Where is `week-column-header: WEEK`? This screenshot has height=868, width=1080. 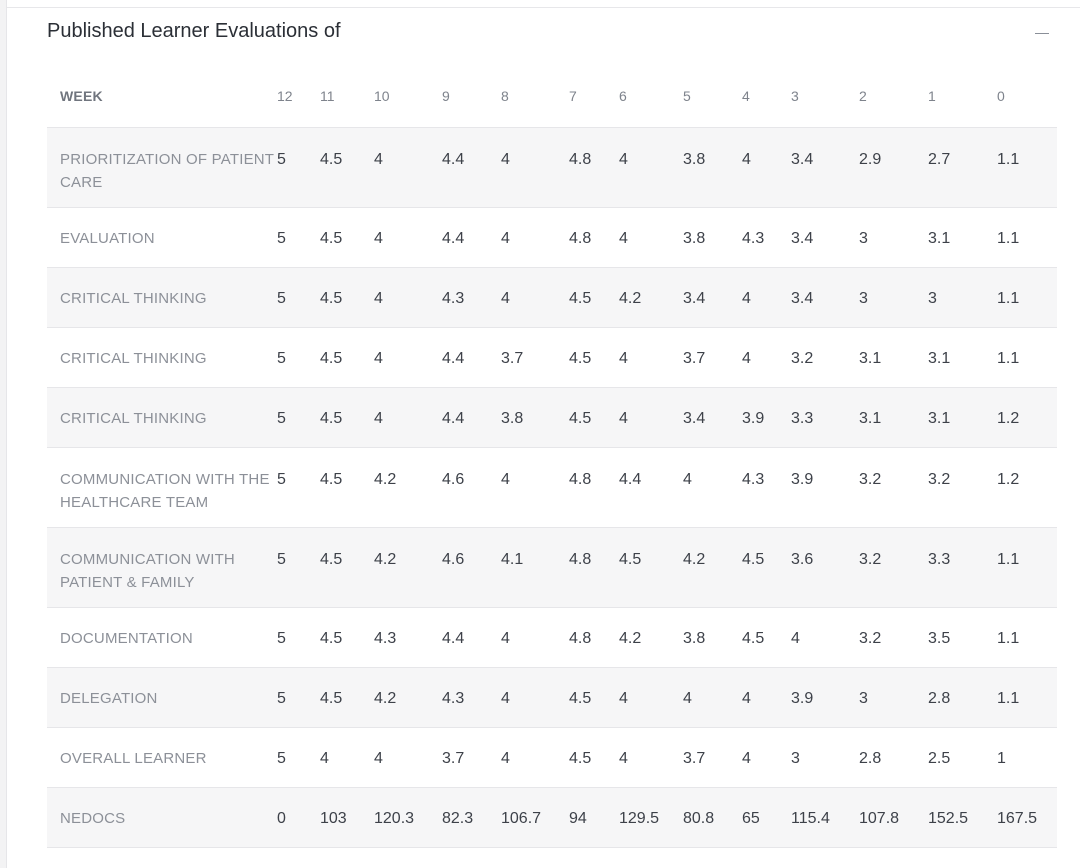 week-column-header: WEEK is located at coordinates (162, 97).